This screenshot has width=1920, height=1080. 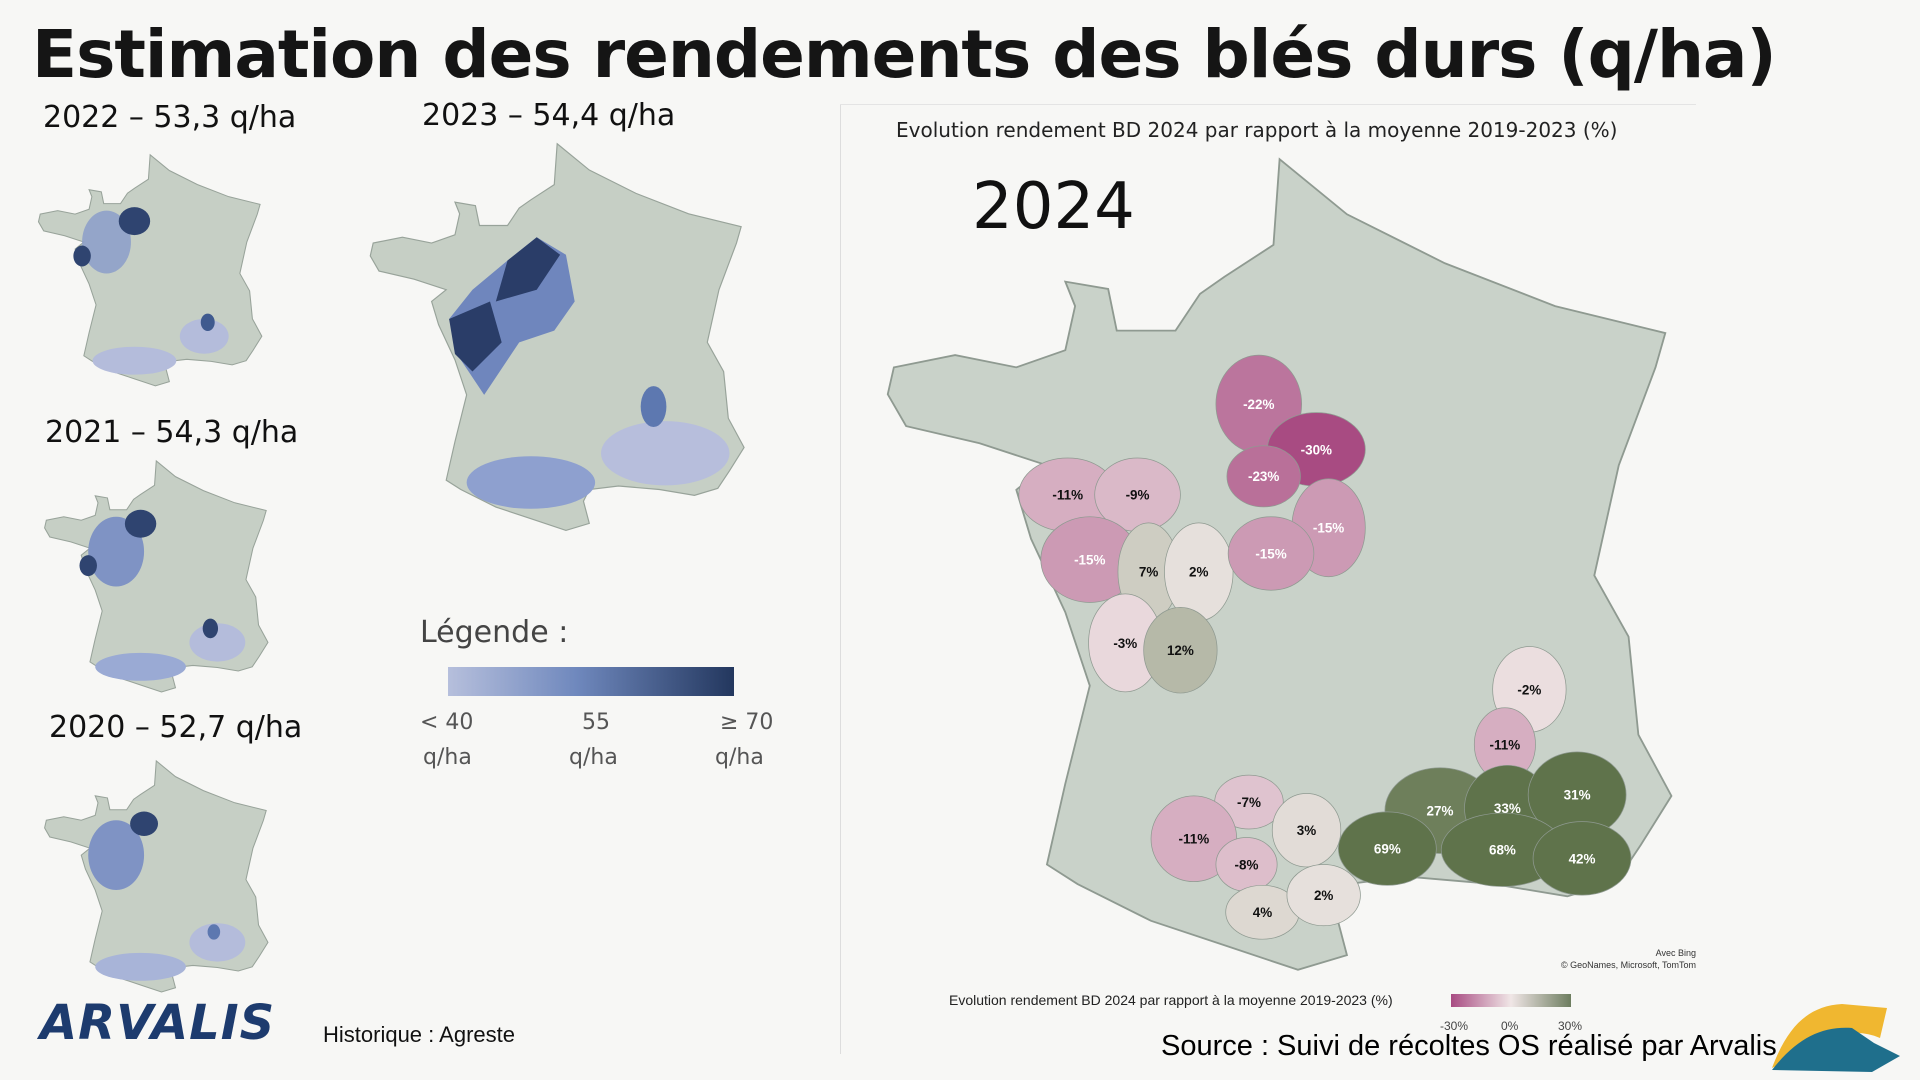 What do you see at coordinates (156, 876) in the screenshot?
I see `map-2020` at bounding box center [156, 876].